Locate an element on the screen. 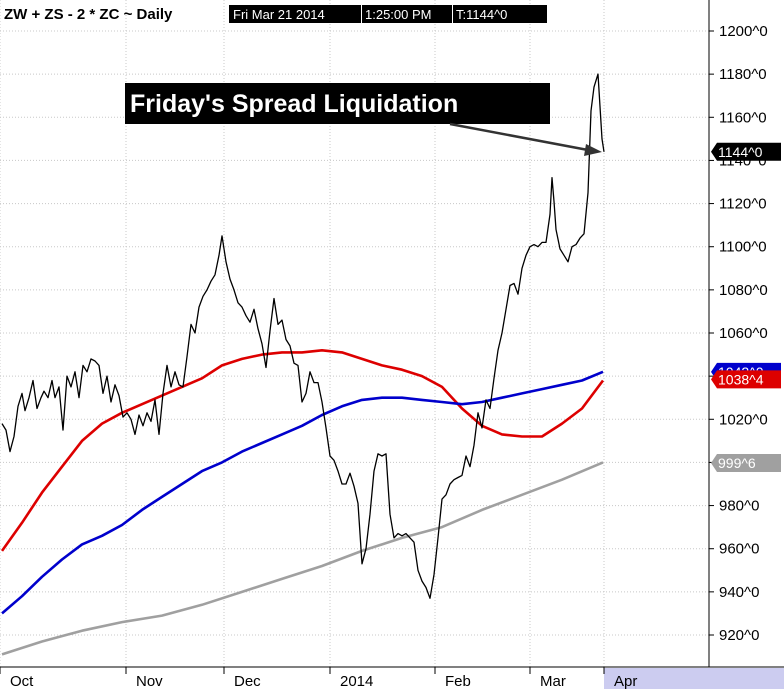 The height and width of the screenshot is (689, 784). time-box is located at coordinates (407, 14).